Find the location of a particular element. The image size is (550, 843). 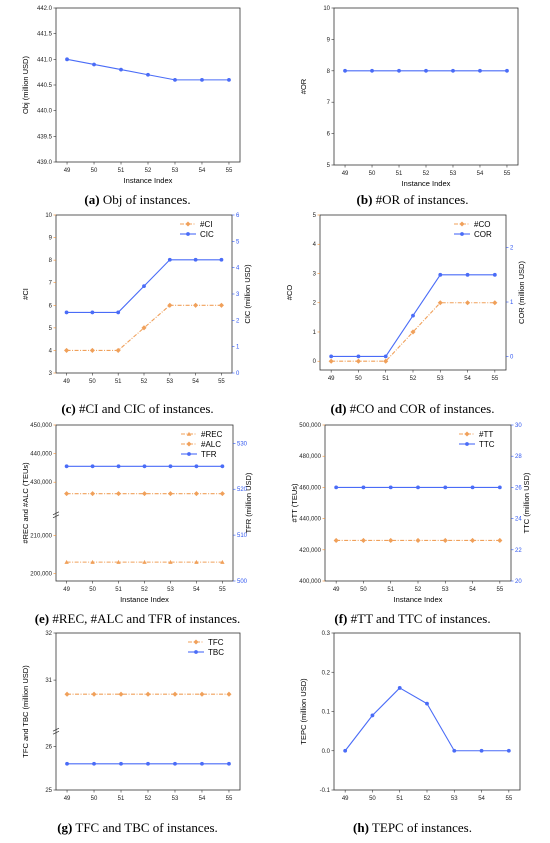

caption-f: (f) #TT and TTC of instances. is located at coordinates (412, 618).